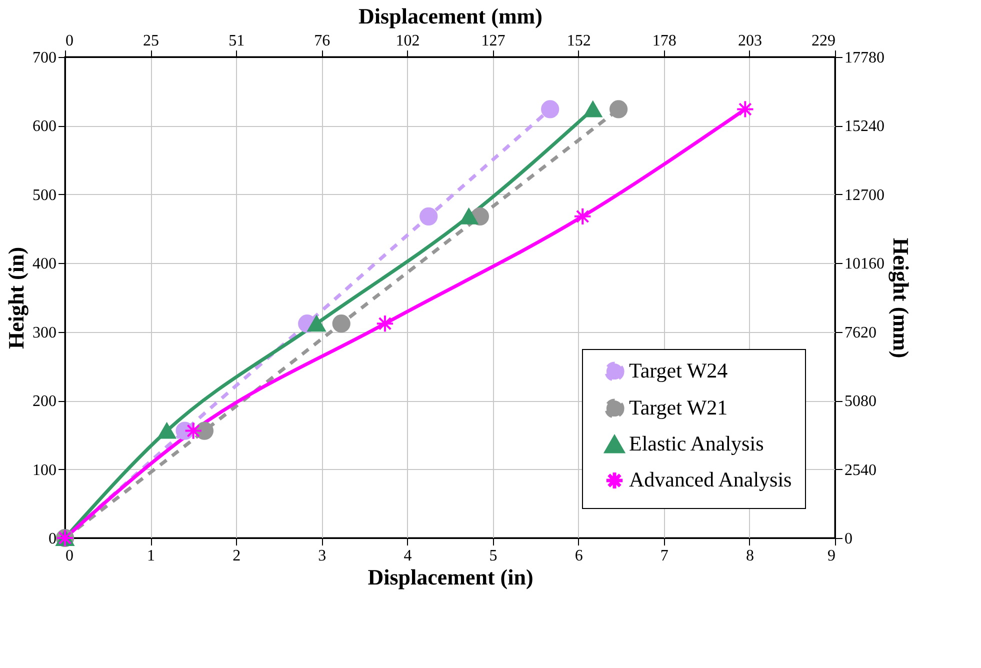  I want to click on y-axis-title: Height (in), so click(16, 298).